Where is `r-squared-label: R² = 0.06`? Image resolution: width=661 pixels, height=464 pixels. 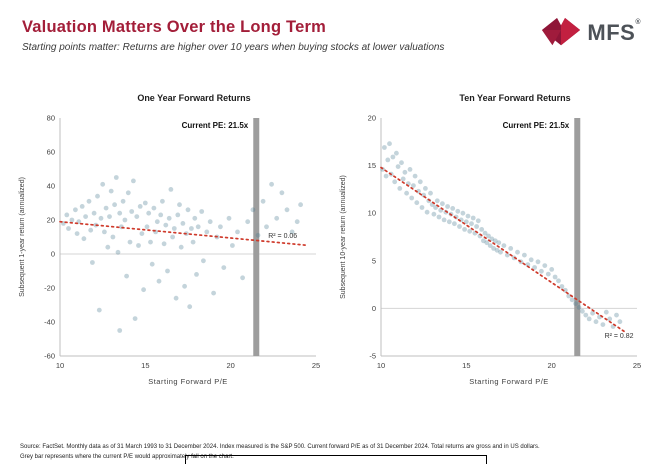 r-squared-label: R² = 0.06 is located at coordinates (282, 236).